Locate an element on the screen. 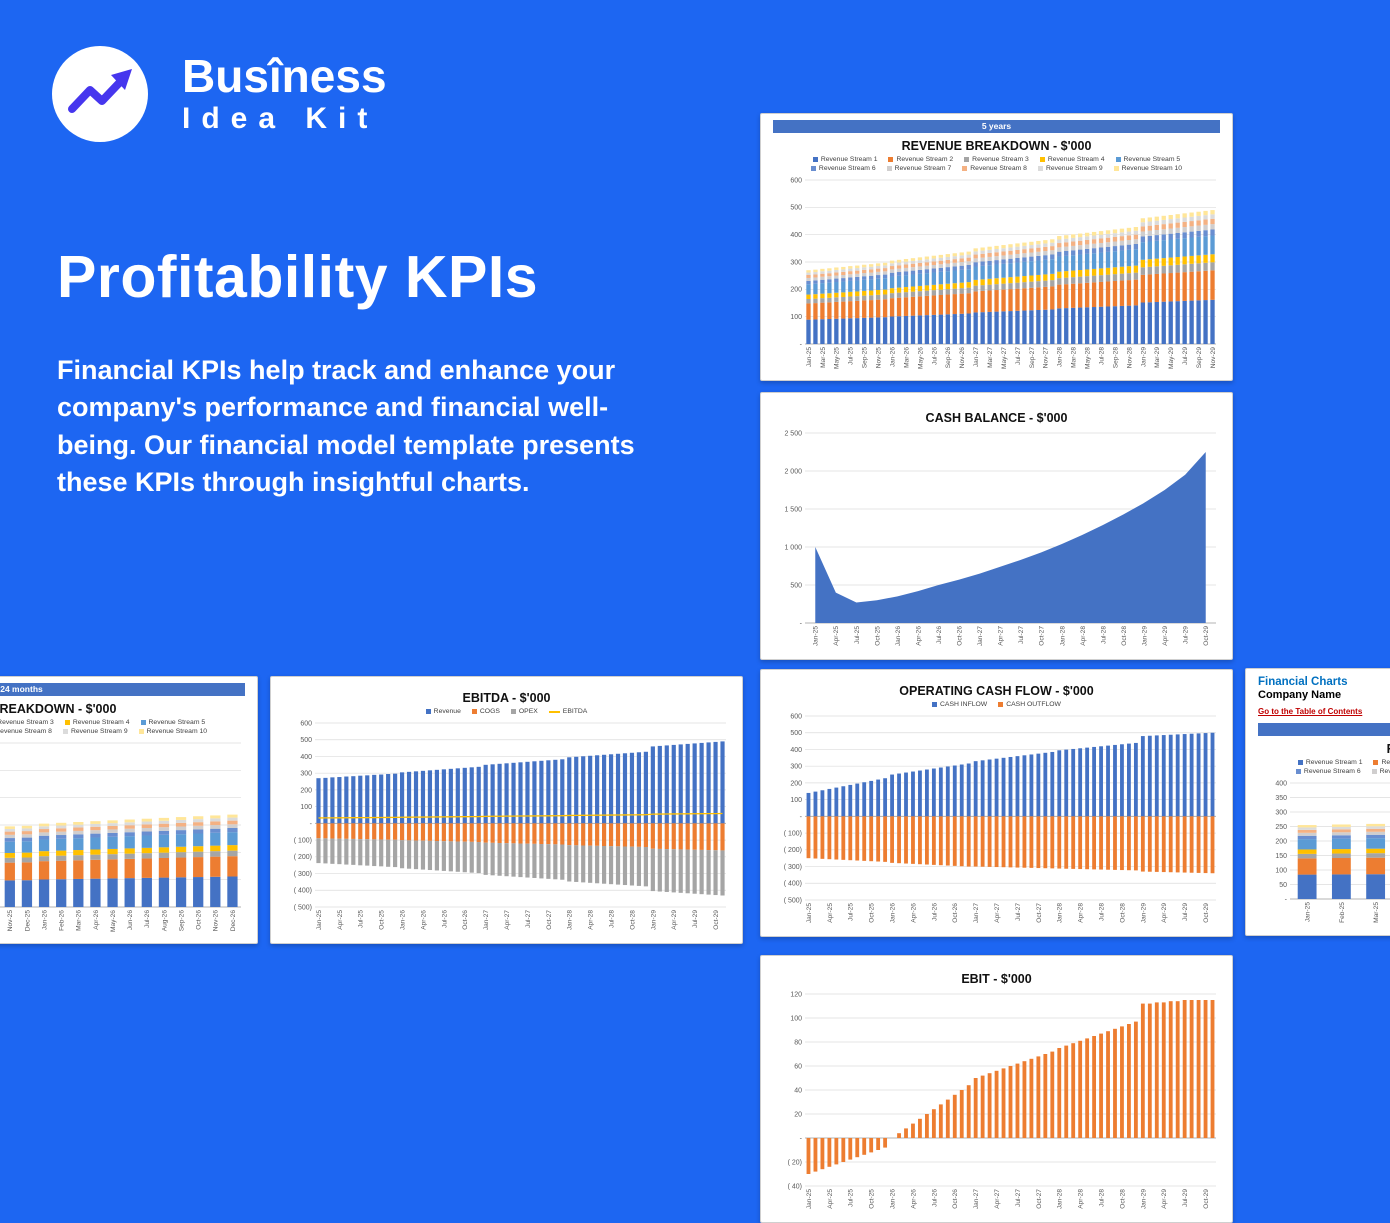 This screenshot has width=1390, height=1223. legend-item: Revenue Stream 5 is located at coordinates (1147, 159).